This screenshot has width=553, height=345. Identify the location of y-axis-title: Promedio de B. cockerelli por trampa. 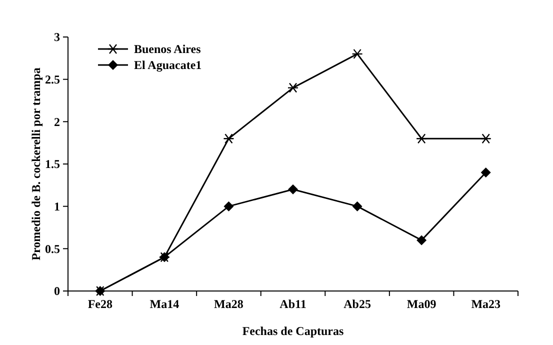
(36, 164).